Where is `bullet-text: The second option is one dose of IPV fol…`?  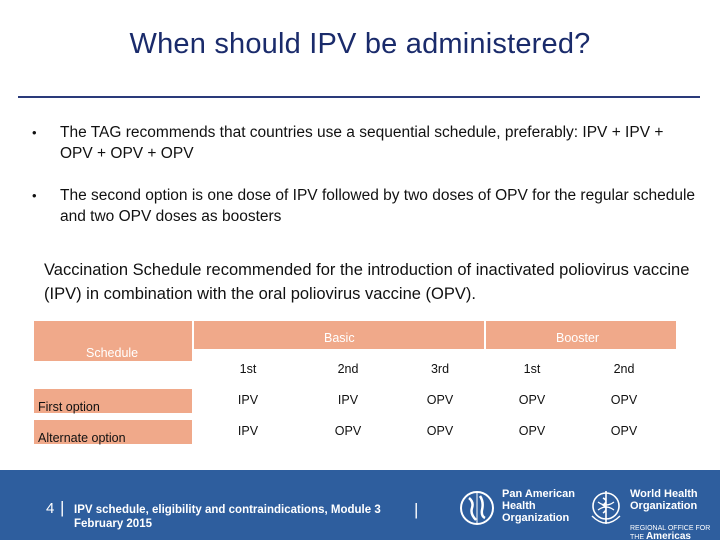 bullet-text: The second option is one dose of IPV fol… is located at coordinates (378, 206).